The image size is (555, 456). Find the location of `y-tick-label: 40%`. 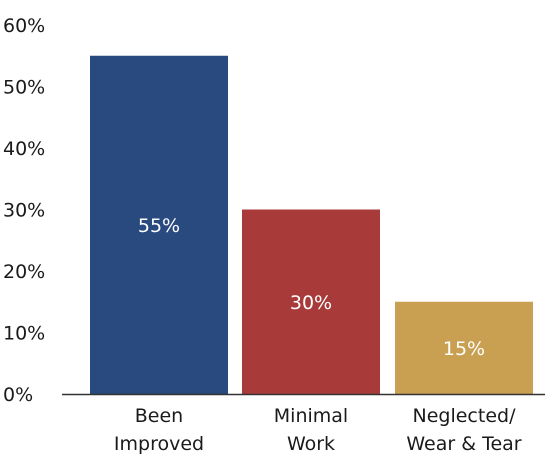

y-tick-label: 40% is located at coordinates (24, 149).